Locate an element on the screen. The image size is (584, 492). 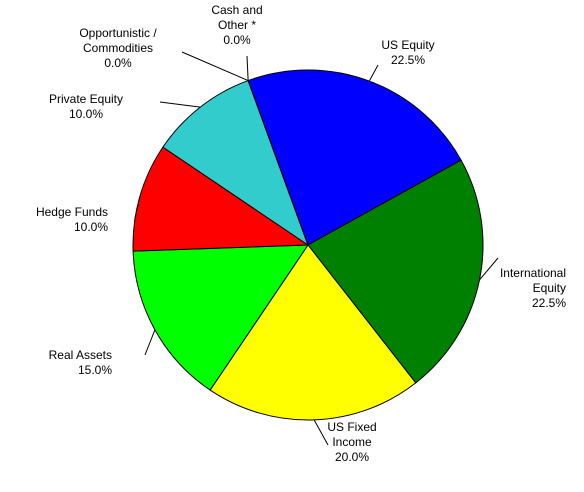
slice-name: Cash and Other * is located at coordinates (237, 17).